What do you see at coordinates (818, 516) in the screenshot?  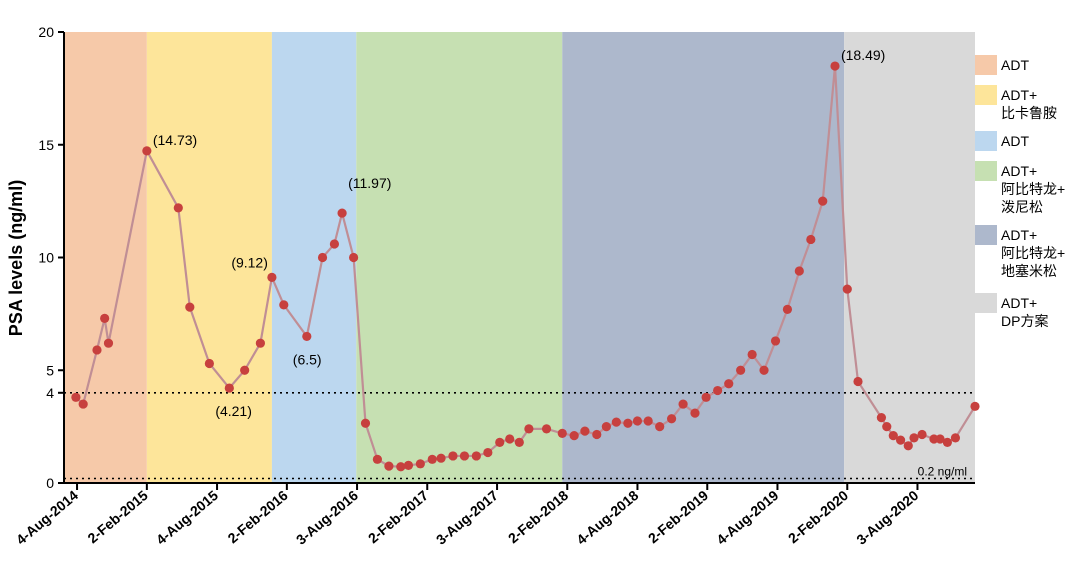 I see `x-tick-label: 2-Feb-2020` at bounding box center [818, 516].